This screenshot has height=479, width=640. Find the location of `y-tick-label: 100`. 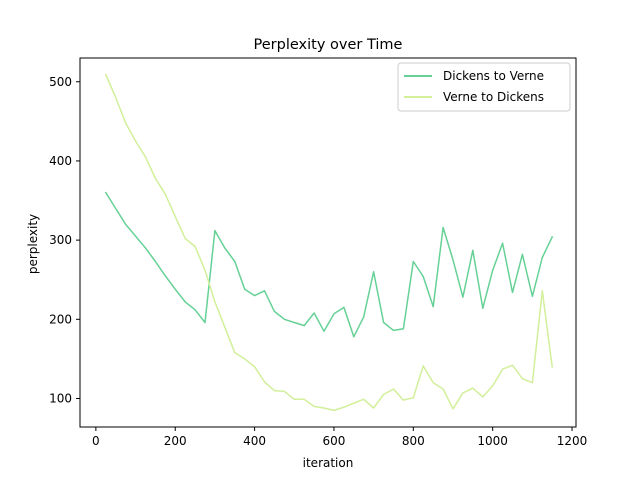

y-tick-label: 100 is located at coordinates (60, 398).